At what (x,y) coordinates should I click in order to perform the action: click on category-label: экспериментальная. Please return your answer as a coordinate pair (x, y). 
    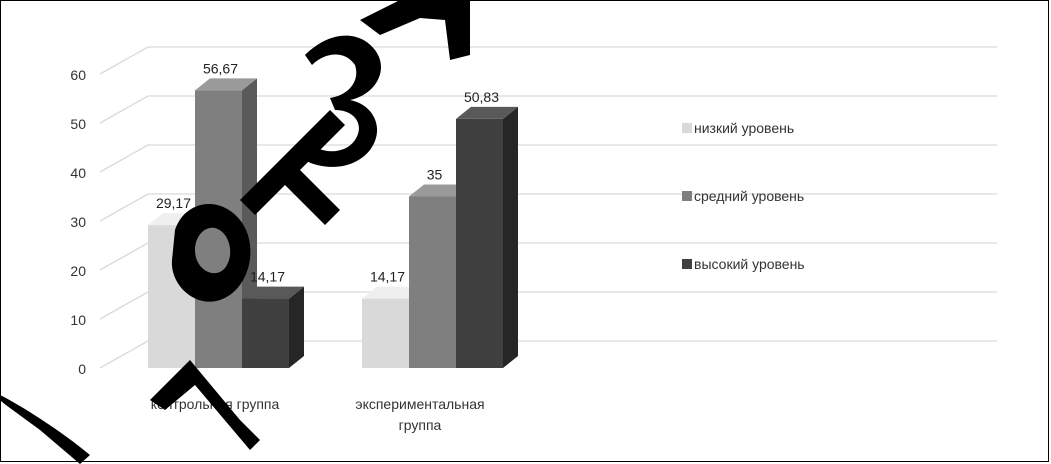
    Looking at the image, I should click on (419, 404).